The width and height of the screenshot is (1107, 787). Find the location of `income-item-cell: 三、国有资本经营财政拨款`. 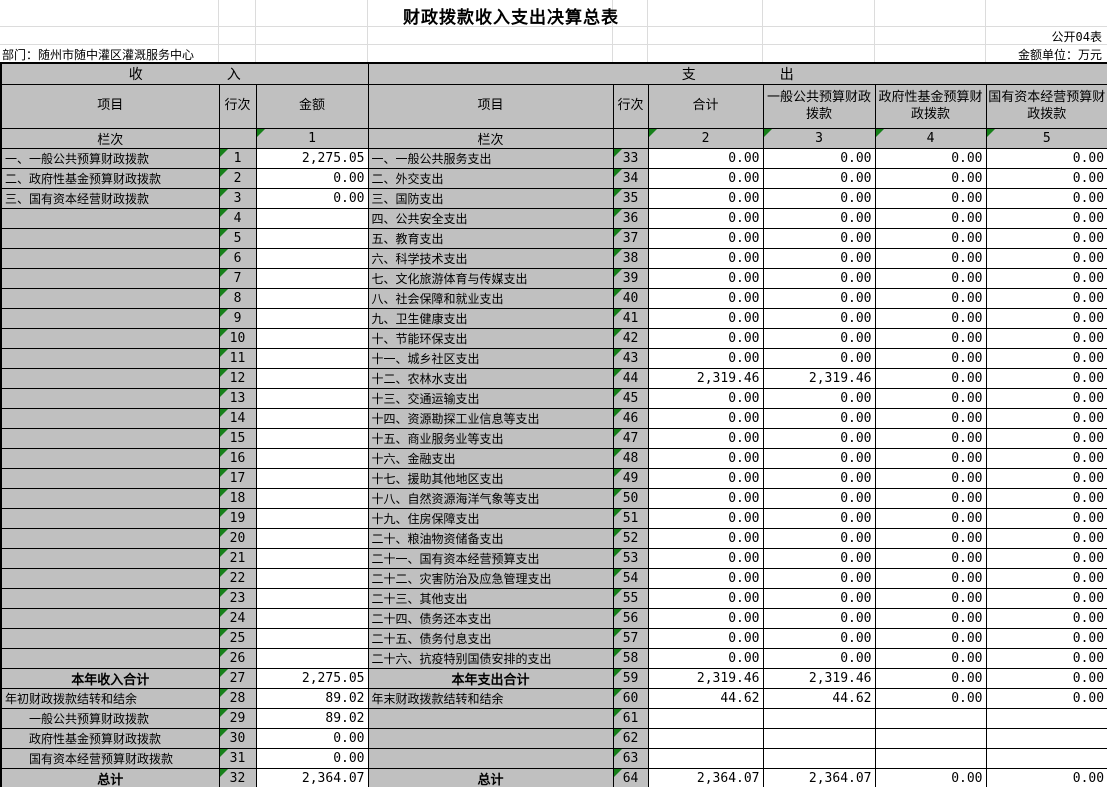

income-item-cell: 三、国有资本经营财政拨款 is located at coordinates (110, 198).